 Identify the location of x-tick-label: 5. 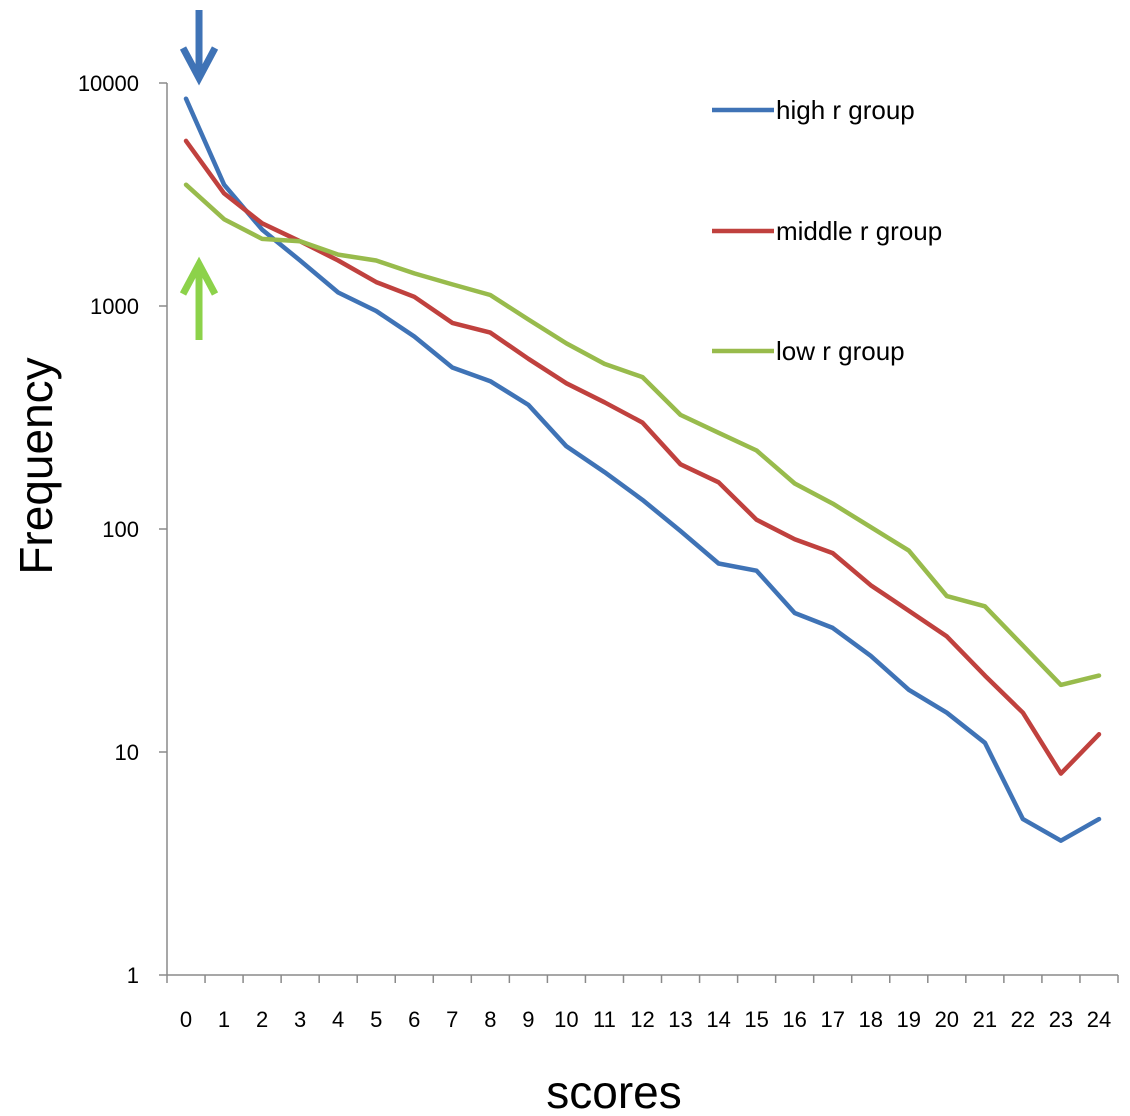
(376, 1019).